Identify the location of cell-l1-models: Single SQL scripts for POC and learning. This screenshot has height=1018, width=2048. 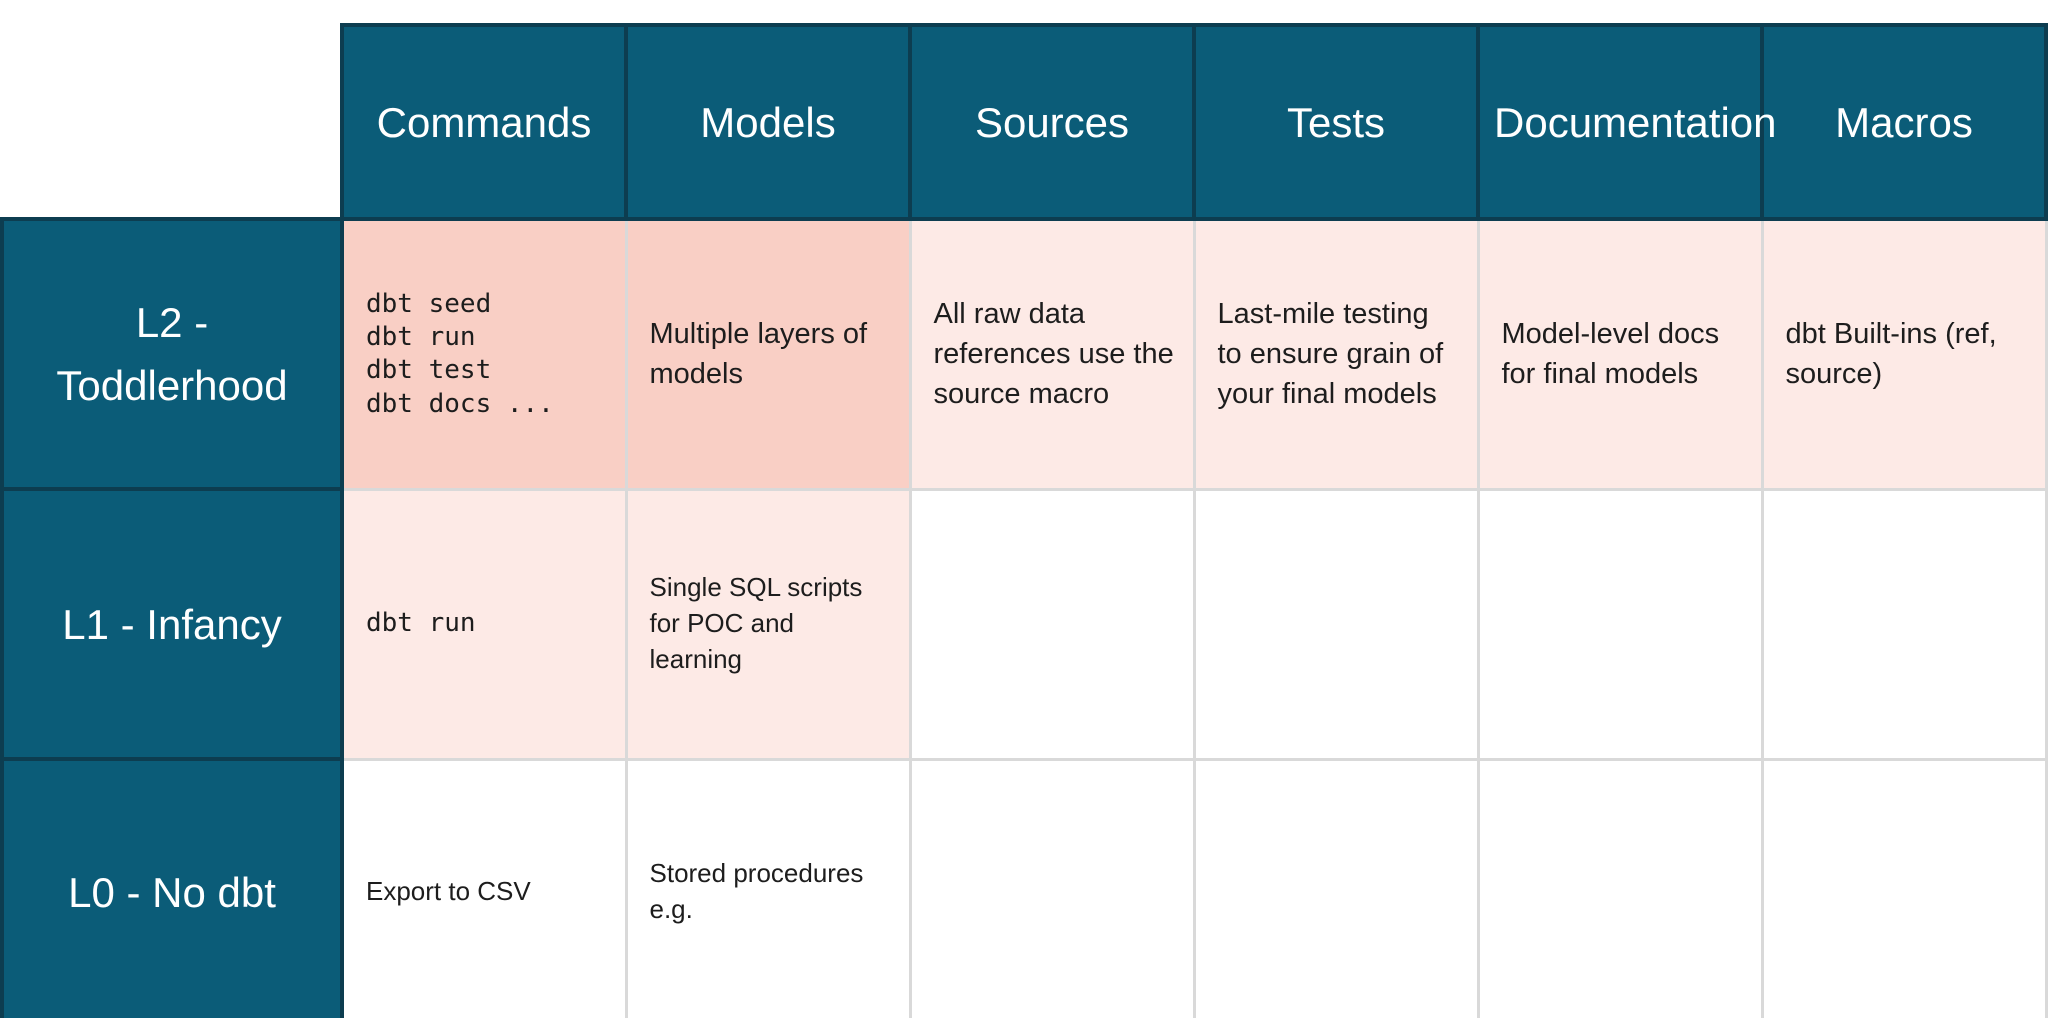
(768, 624).